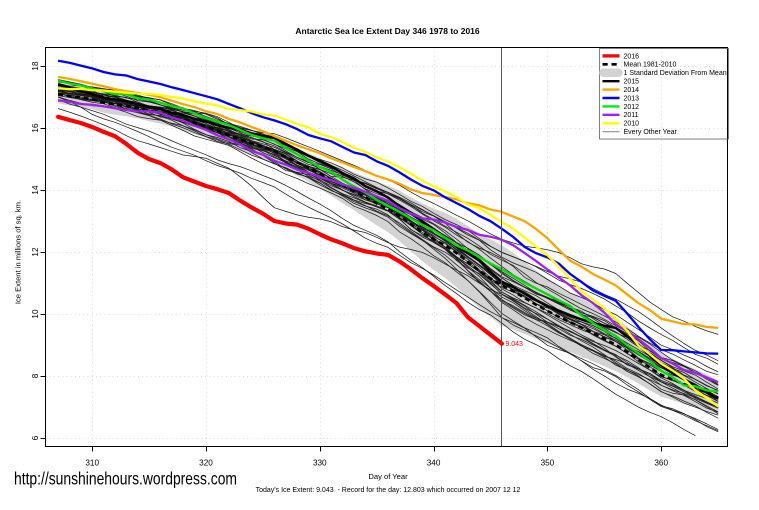 The image size is (759, 510). Describe the element at coordinates (632, 124) in the screenshot. I see `svg-text: 2010` at that location.